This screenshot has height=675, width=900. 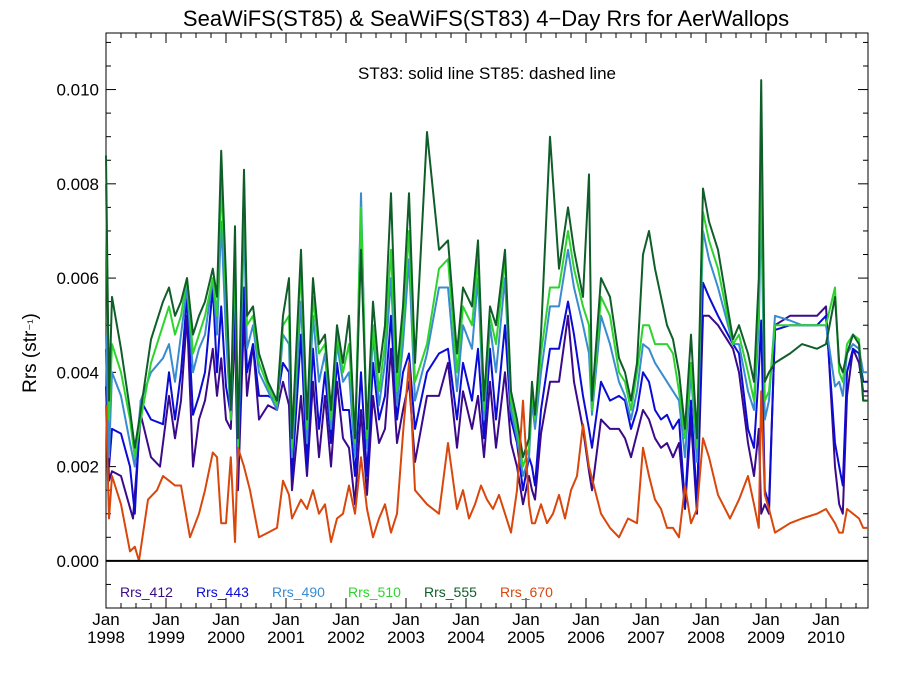 I want to click on legend-item-rrs-670: Rrs_670, so click(x=526, y=592).